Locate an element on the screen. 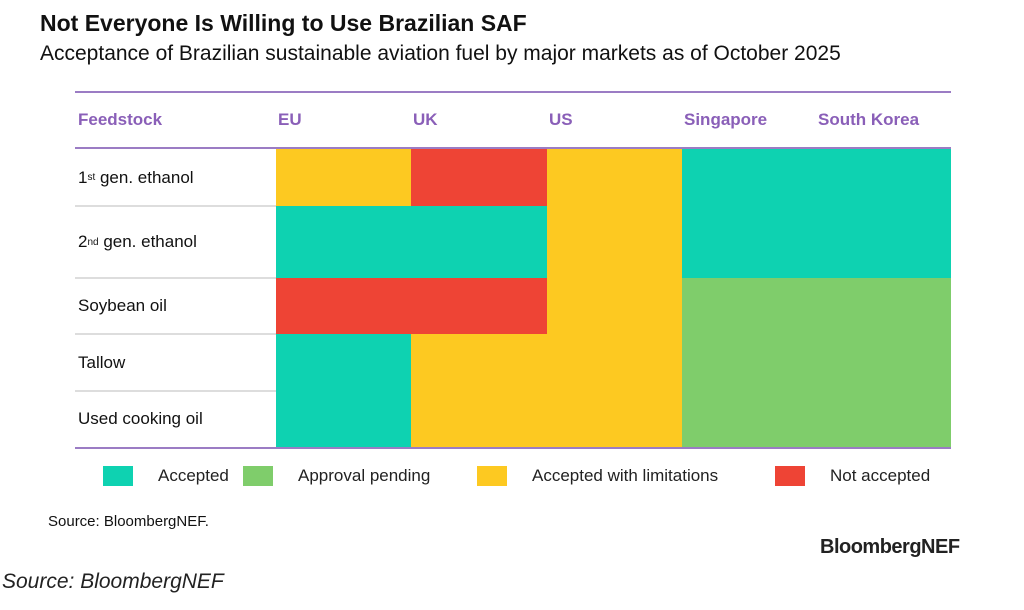 This screenshot has width=1024, height=610. column-header: UK is located at coordinates (425, 119).